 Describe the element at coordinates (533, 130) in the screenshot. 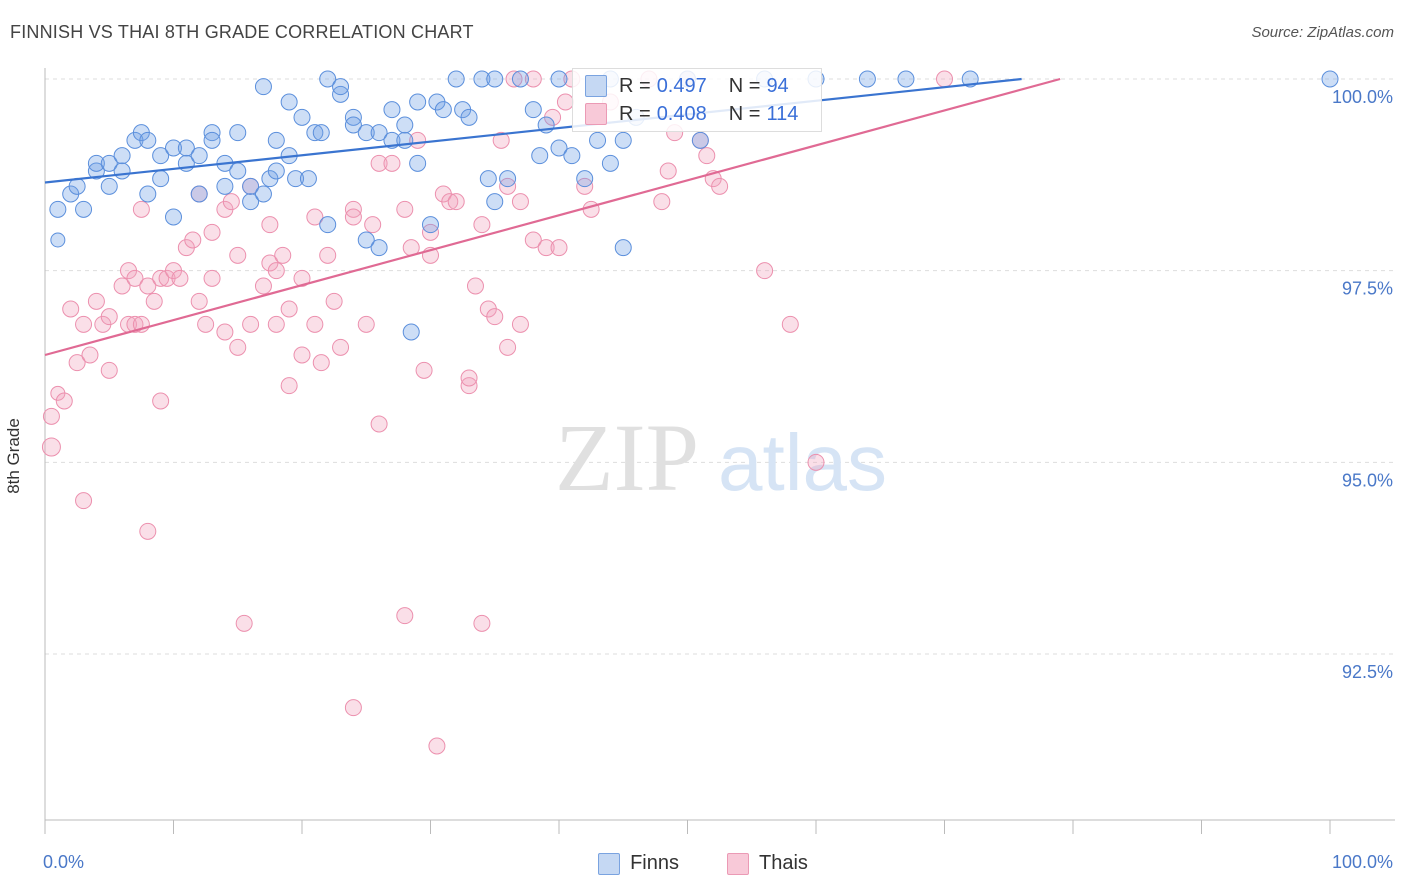

I see `finns-trend-line` at that location.